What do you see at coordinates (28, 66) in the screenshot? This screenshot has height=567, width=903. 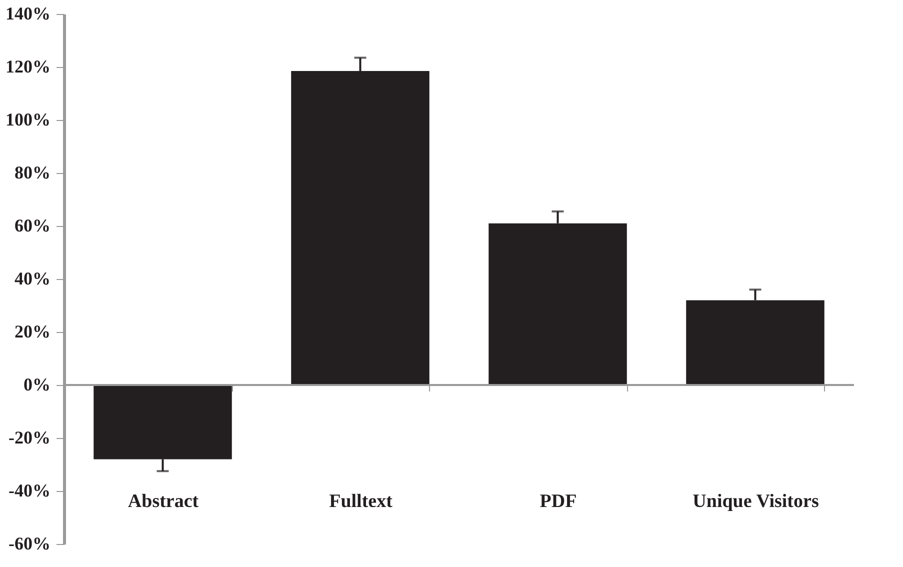 I see `y-tick-label: 120%` at bounding box center [28, 66].